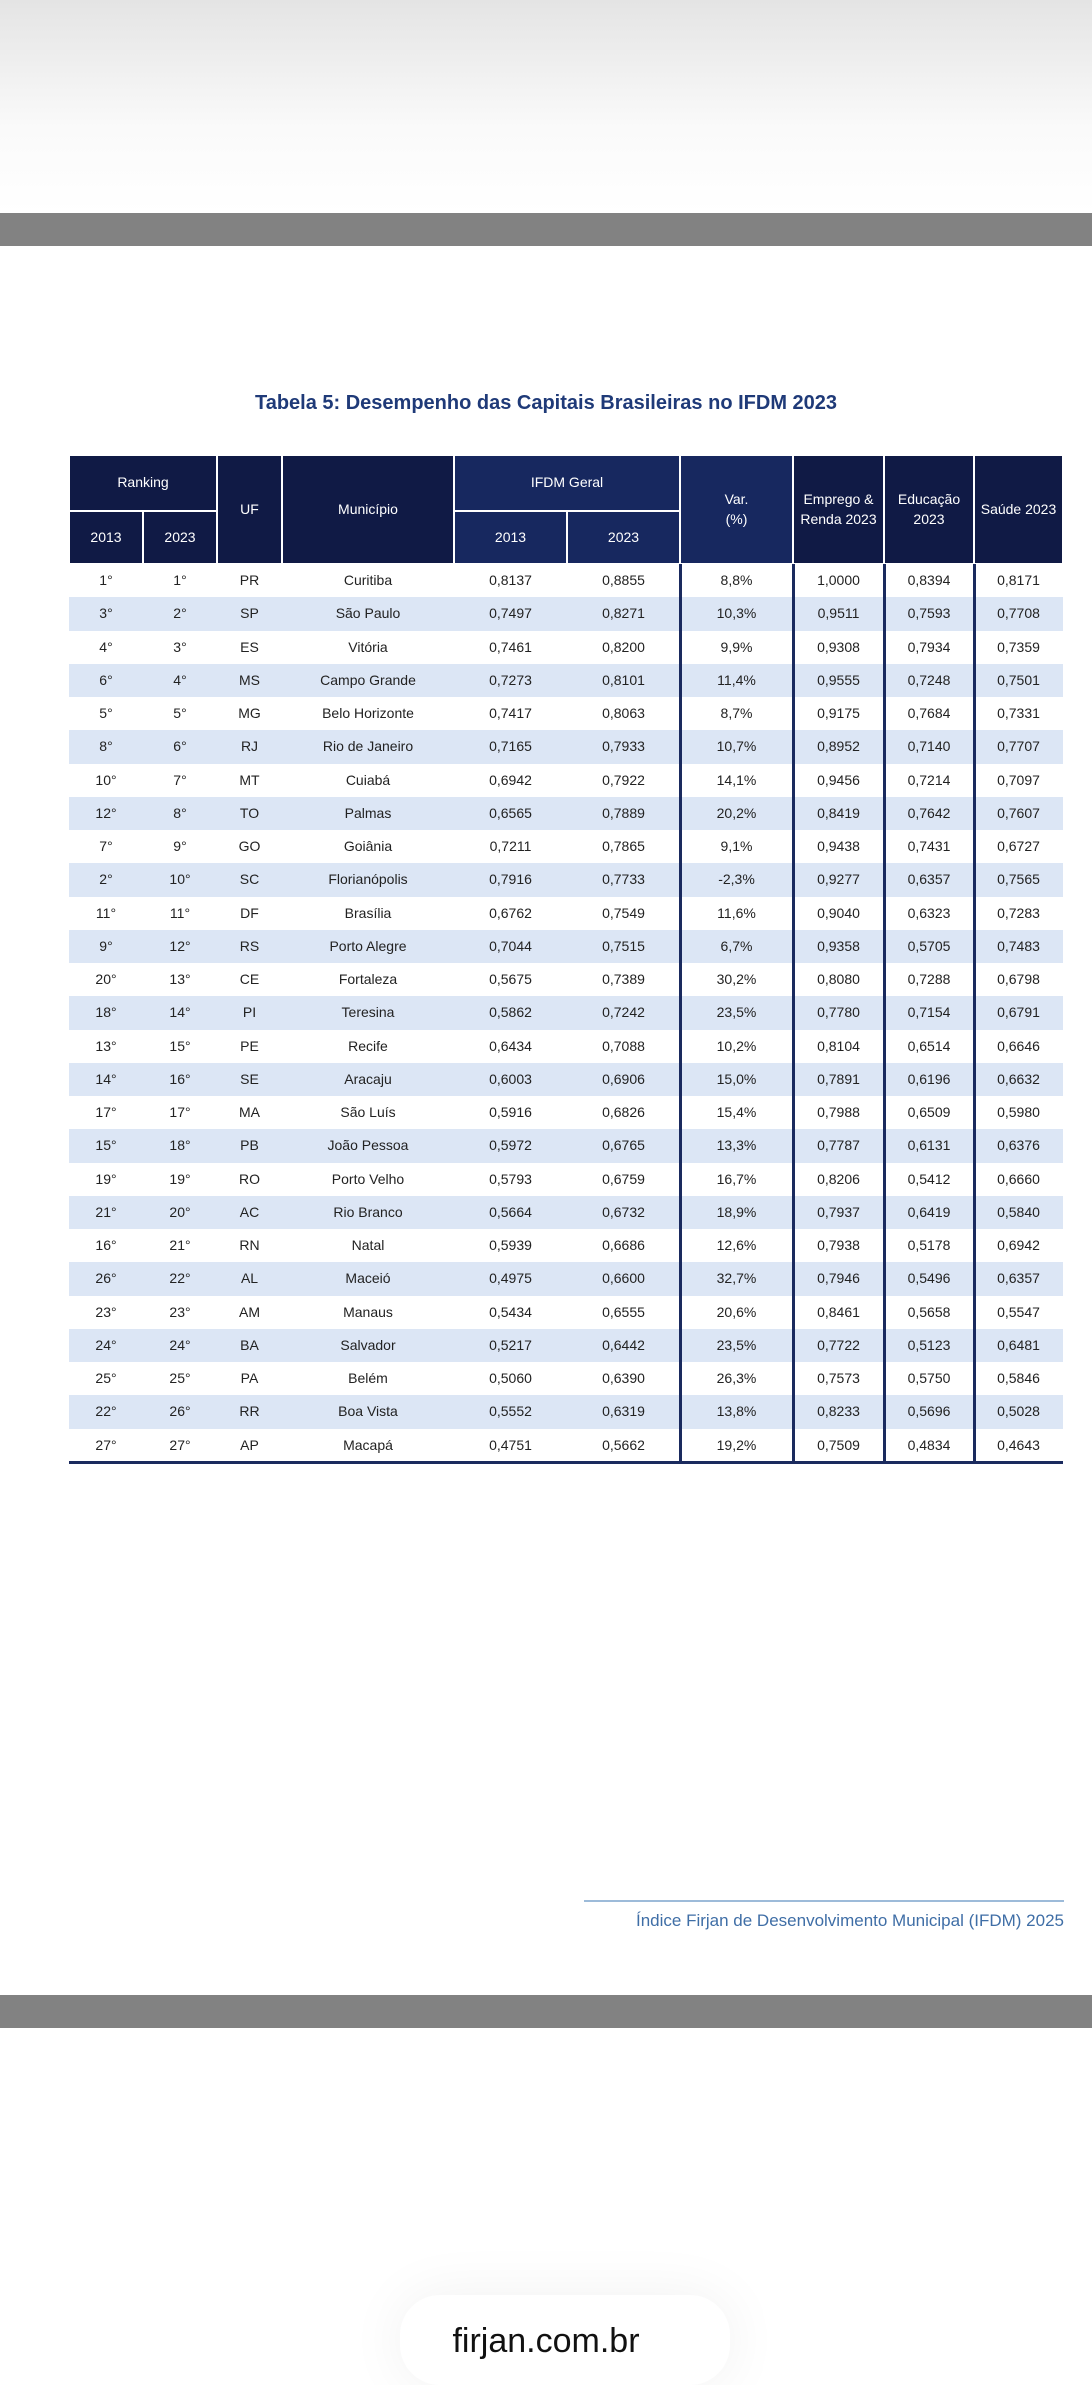 The image size is (1092, 2385). Describe the element at coordinates (838, 1045) in the screenshot. I see `cell-emprego-renda: 0,8104` at that location.